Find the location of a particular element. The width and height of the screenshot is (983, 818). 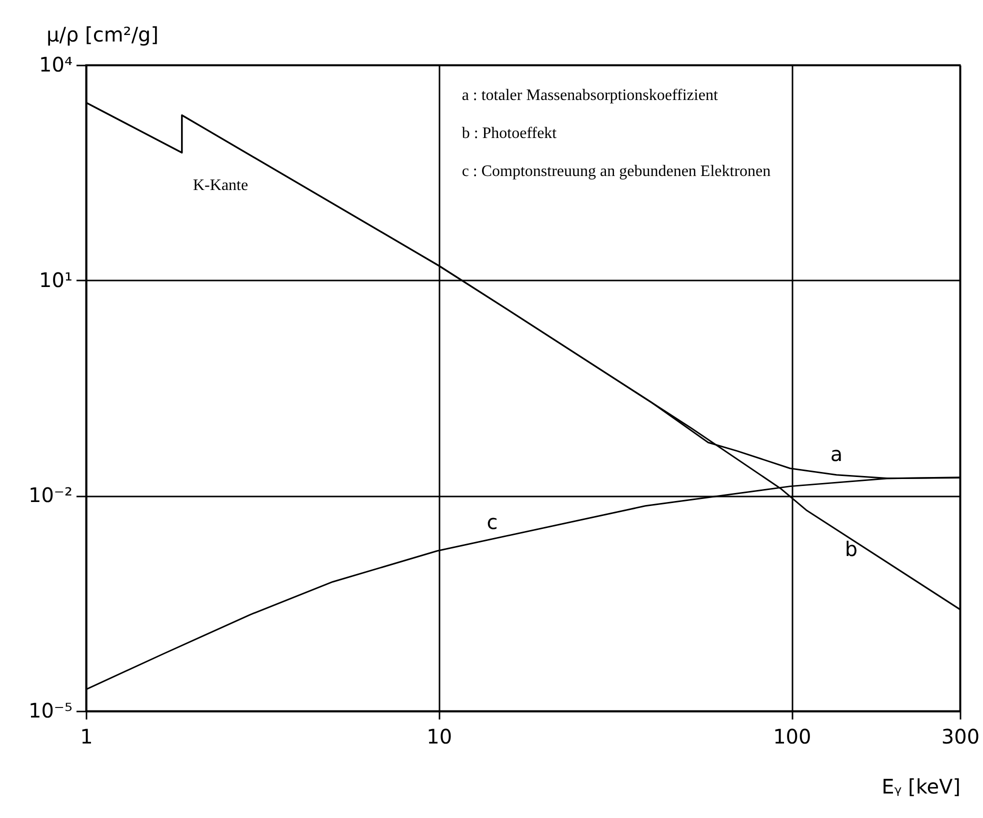

y-tick-label: 10⁻² is located at coordinates (50, 495).